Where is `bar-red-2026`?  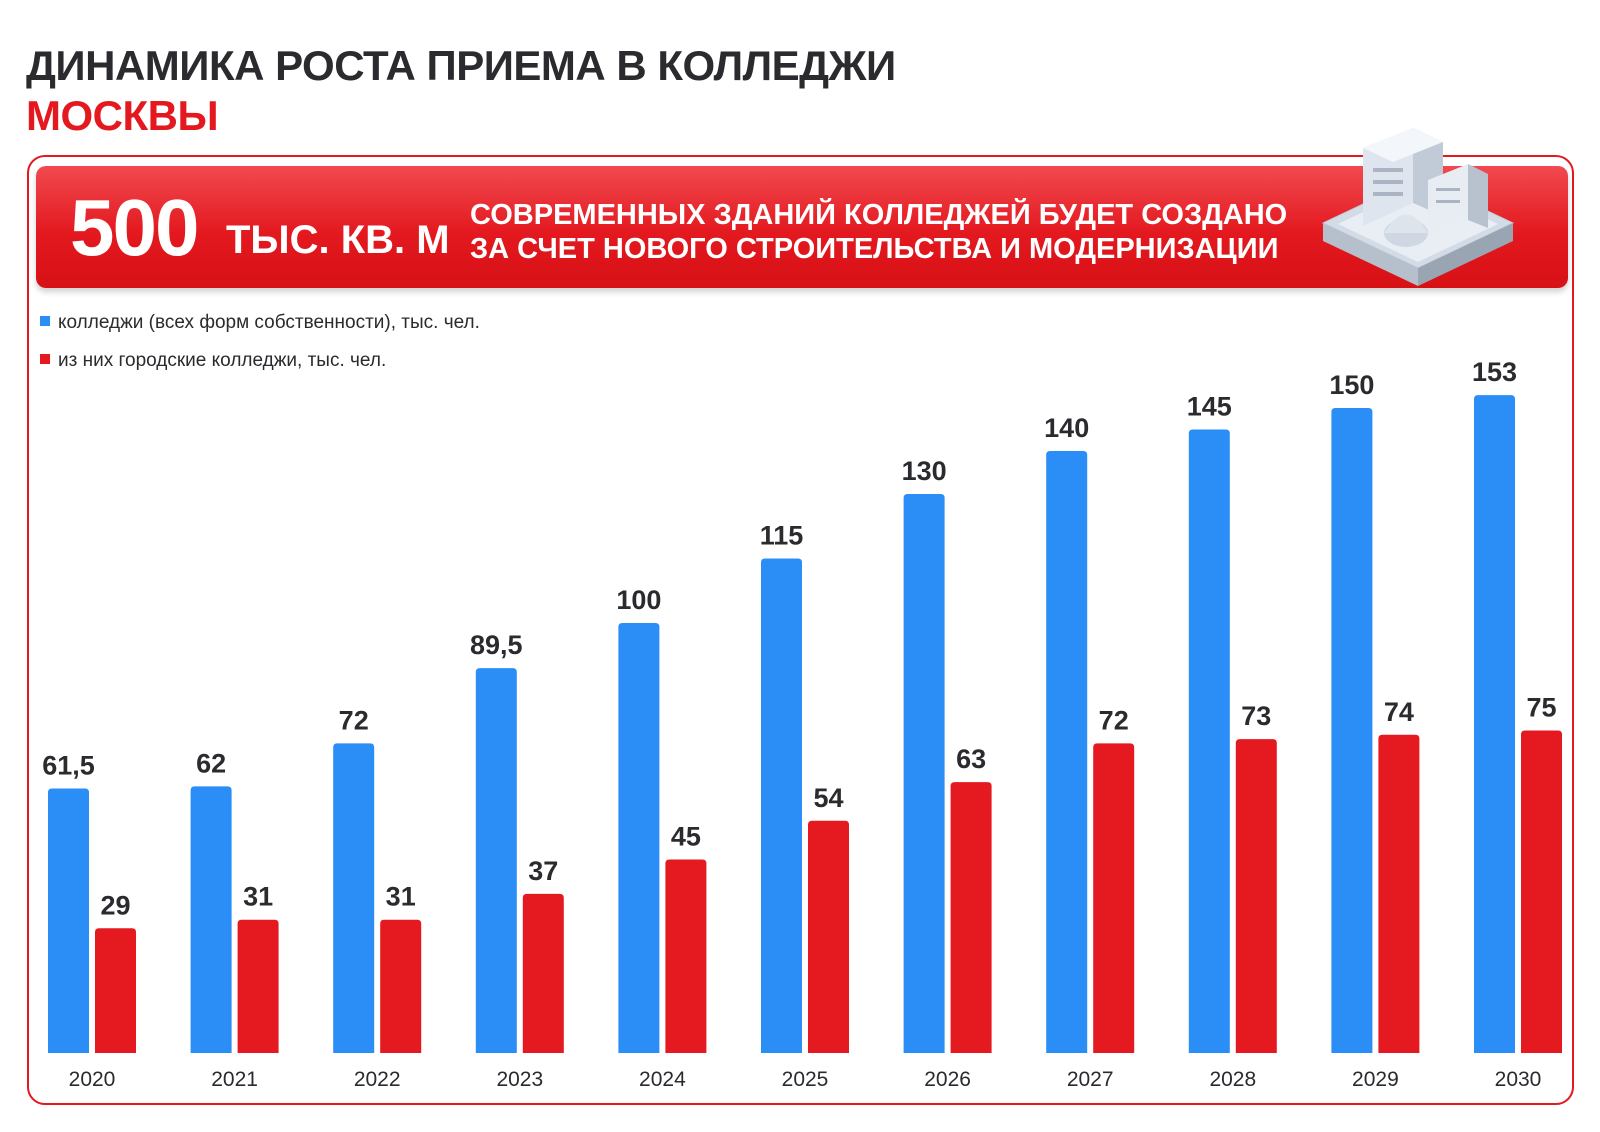
bar-red-2026 is located at coordinates (971, 917).